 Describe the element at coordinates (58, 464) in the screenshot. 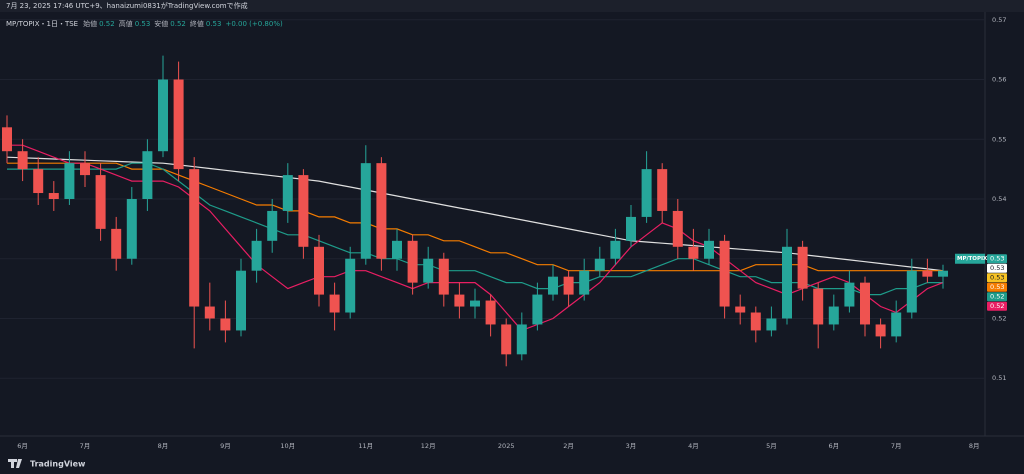

I see `watermark: TradingView` at that location.